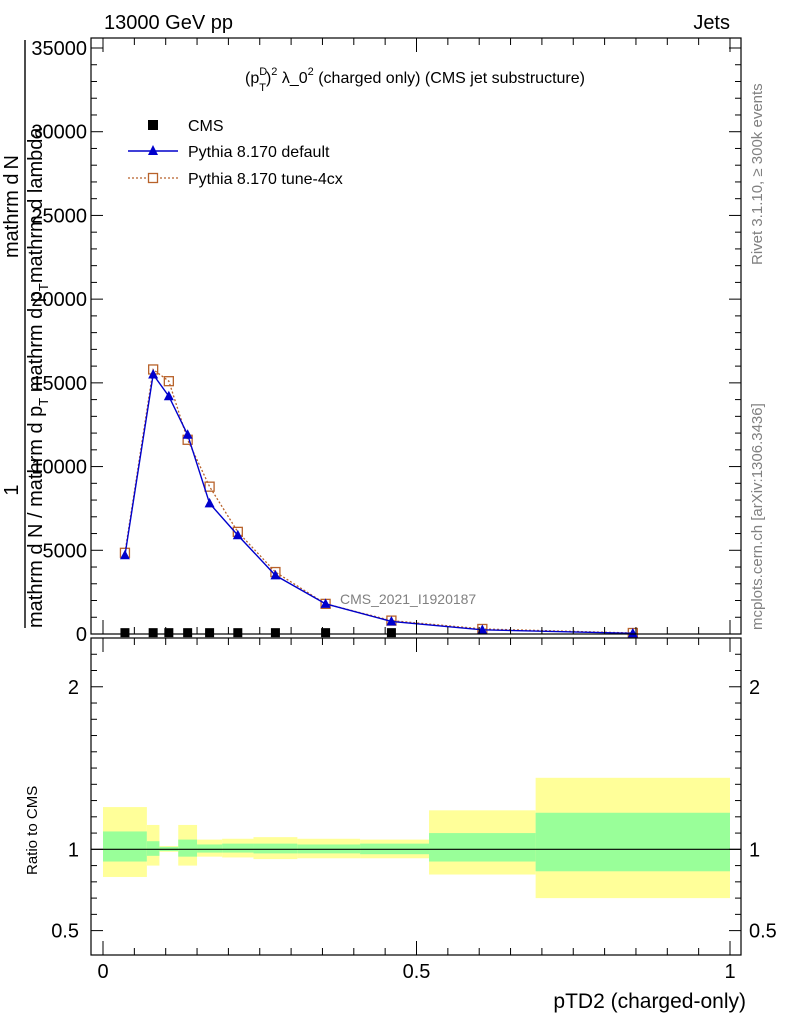 The image size is (786, 1024). What do you see at coordinates (417, 972) in the screenshot?
I see `x-tick-label-1: 0.5` at bounding box center [417, 972].